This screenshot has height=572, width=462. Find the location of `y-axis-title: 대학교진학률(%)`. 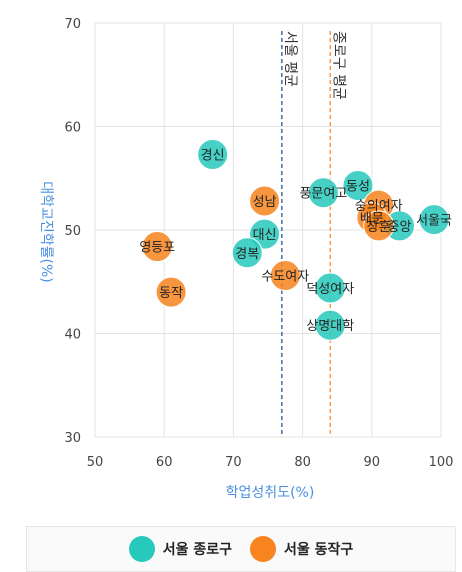

y-axis-title: 대학교진학률(%) is located at coordinates (46, 232).